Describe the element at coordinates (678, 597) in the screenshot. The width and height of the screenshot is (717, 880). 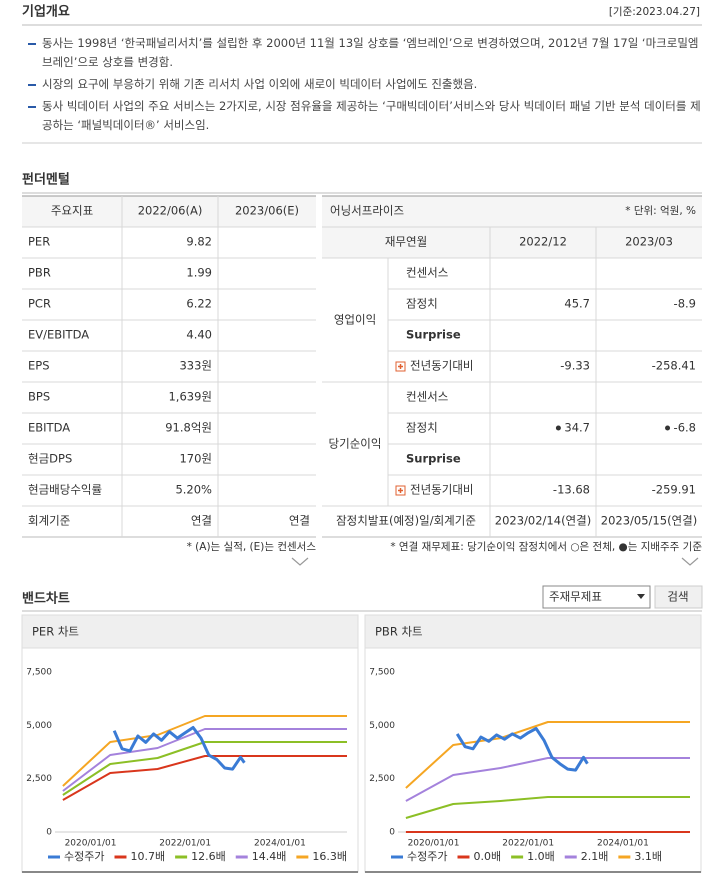
I see `button` at that location.